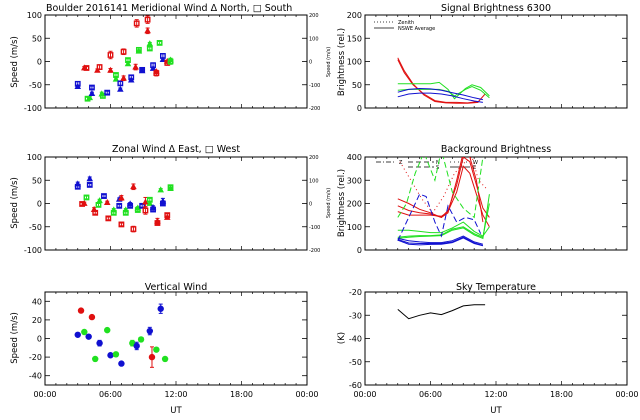 This screenshot has width=640, height=420. What do you see at coordinates (440, 242) in the screenshot?
I see `background-series-blue-E` at bounding box center [440, 242].